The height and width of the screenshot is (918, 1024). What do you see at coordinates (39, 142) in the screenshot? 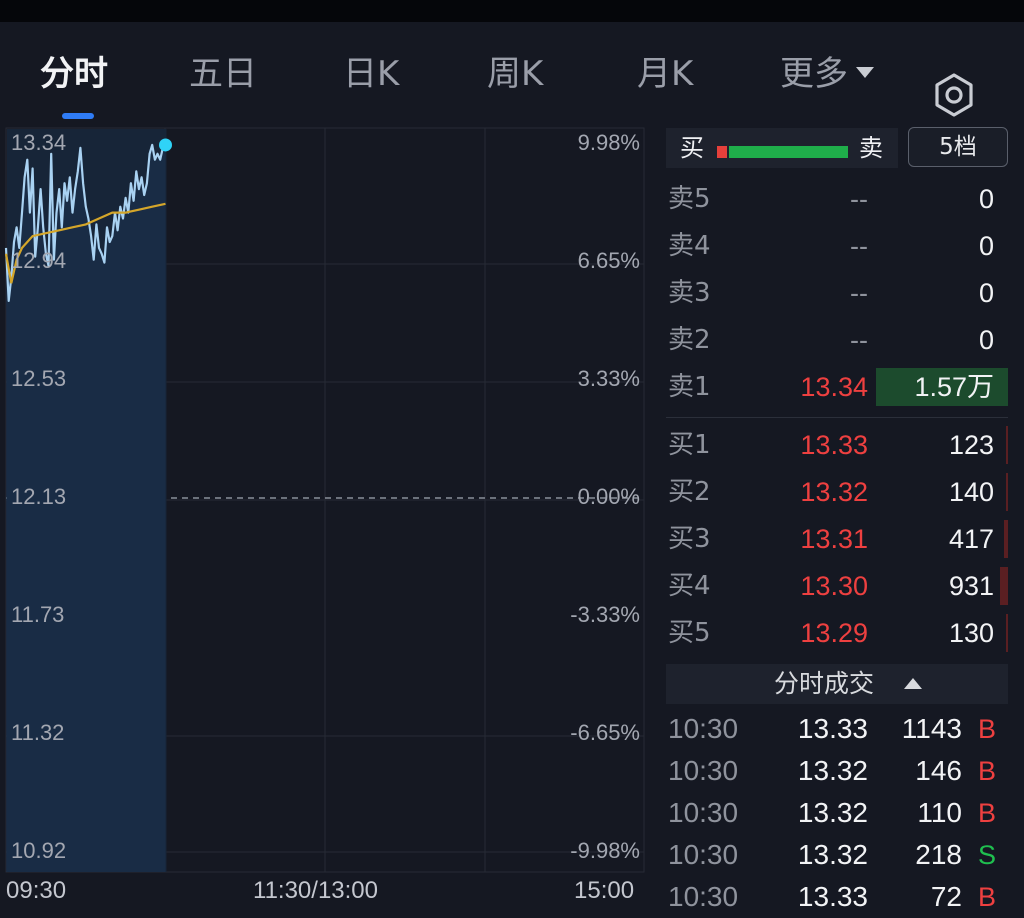
I see `y-tick-label-price: 13.34` at bounding box center [39, 142].